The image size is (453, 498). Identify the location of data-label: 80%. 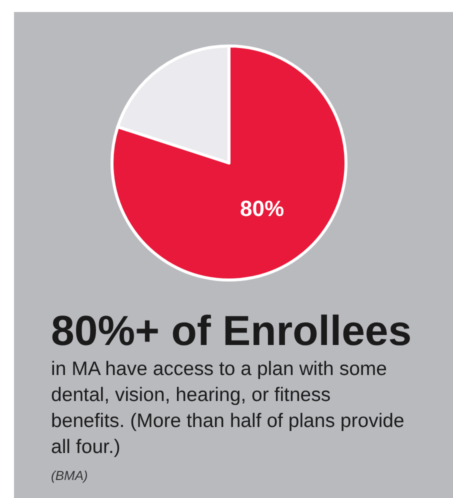
(262, 208).